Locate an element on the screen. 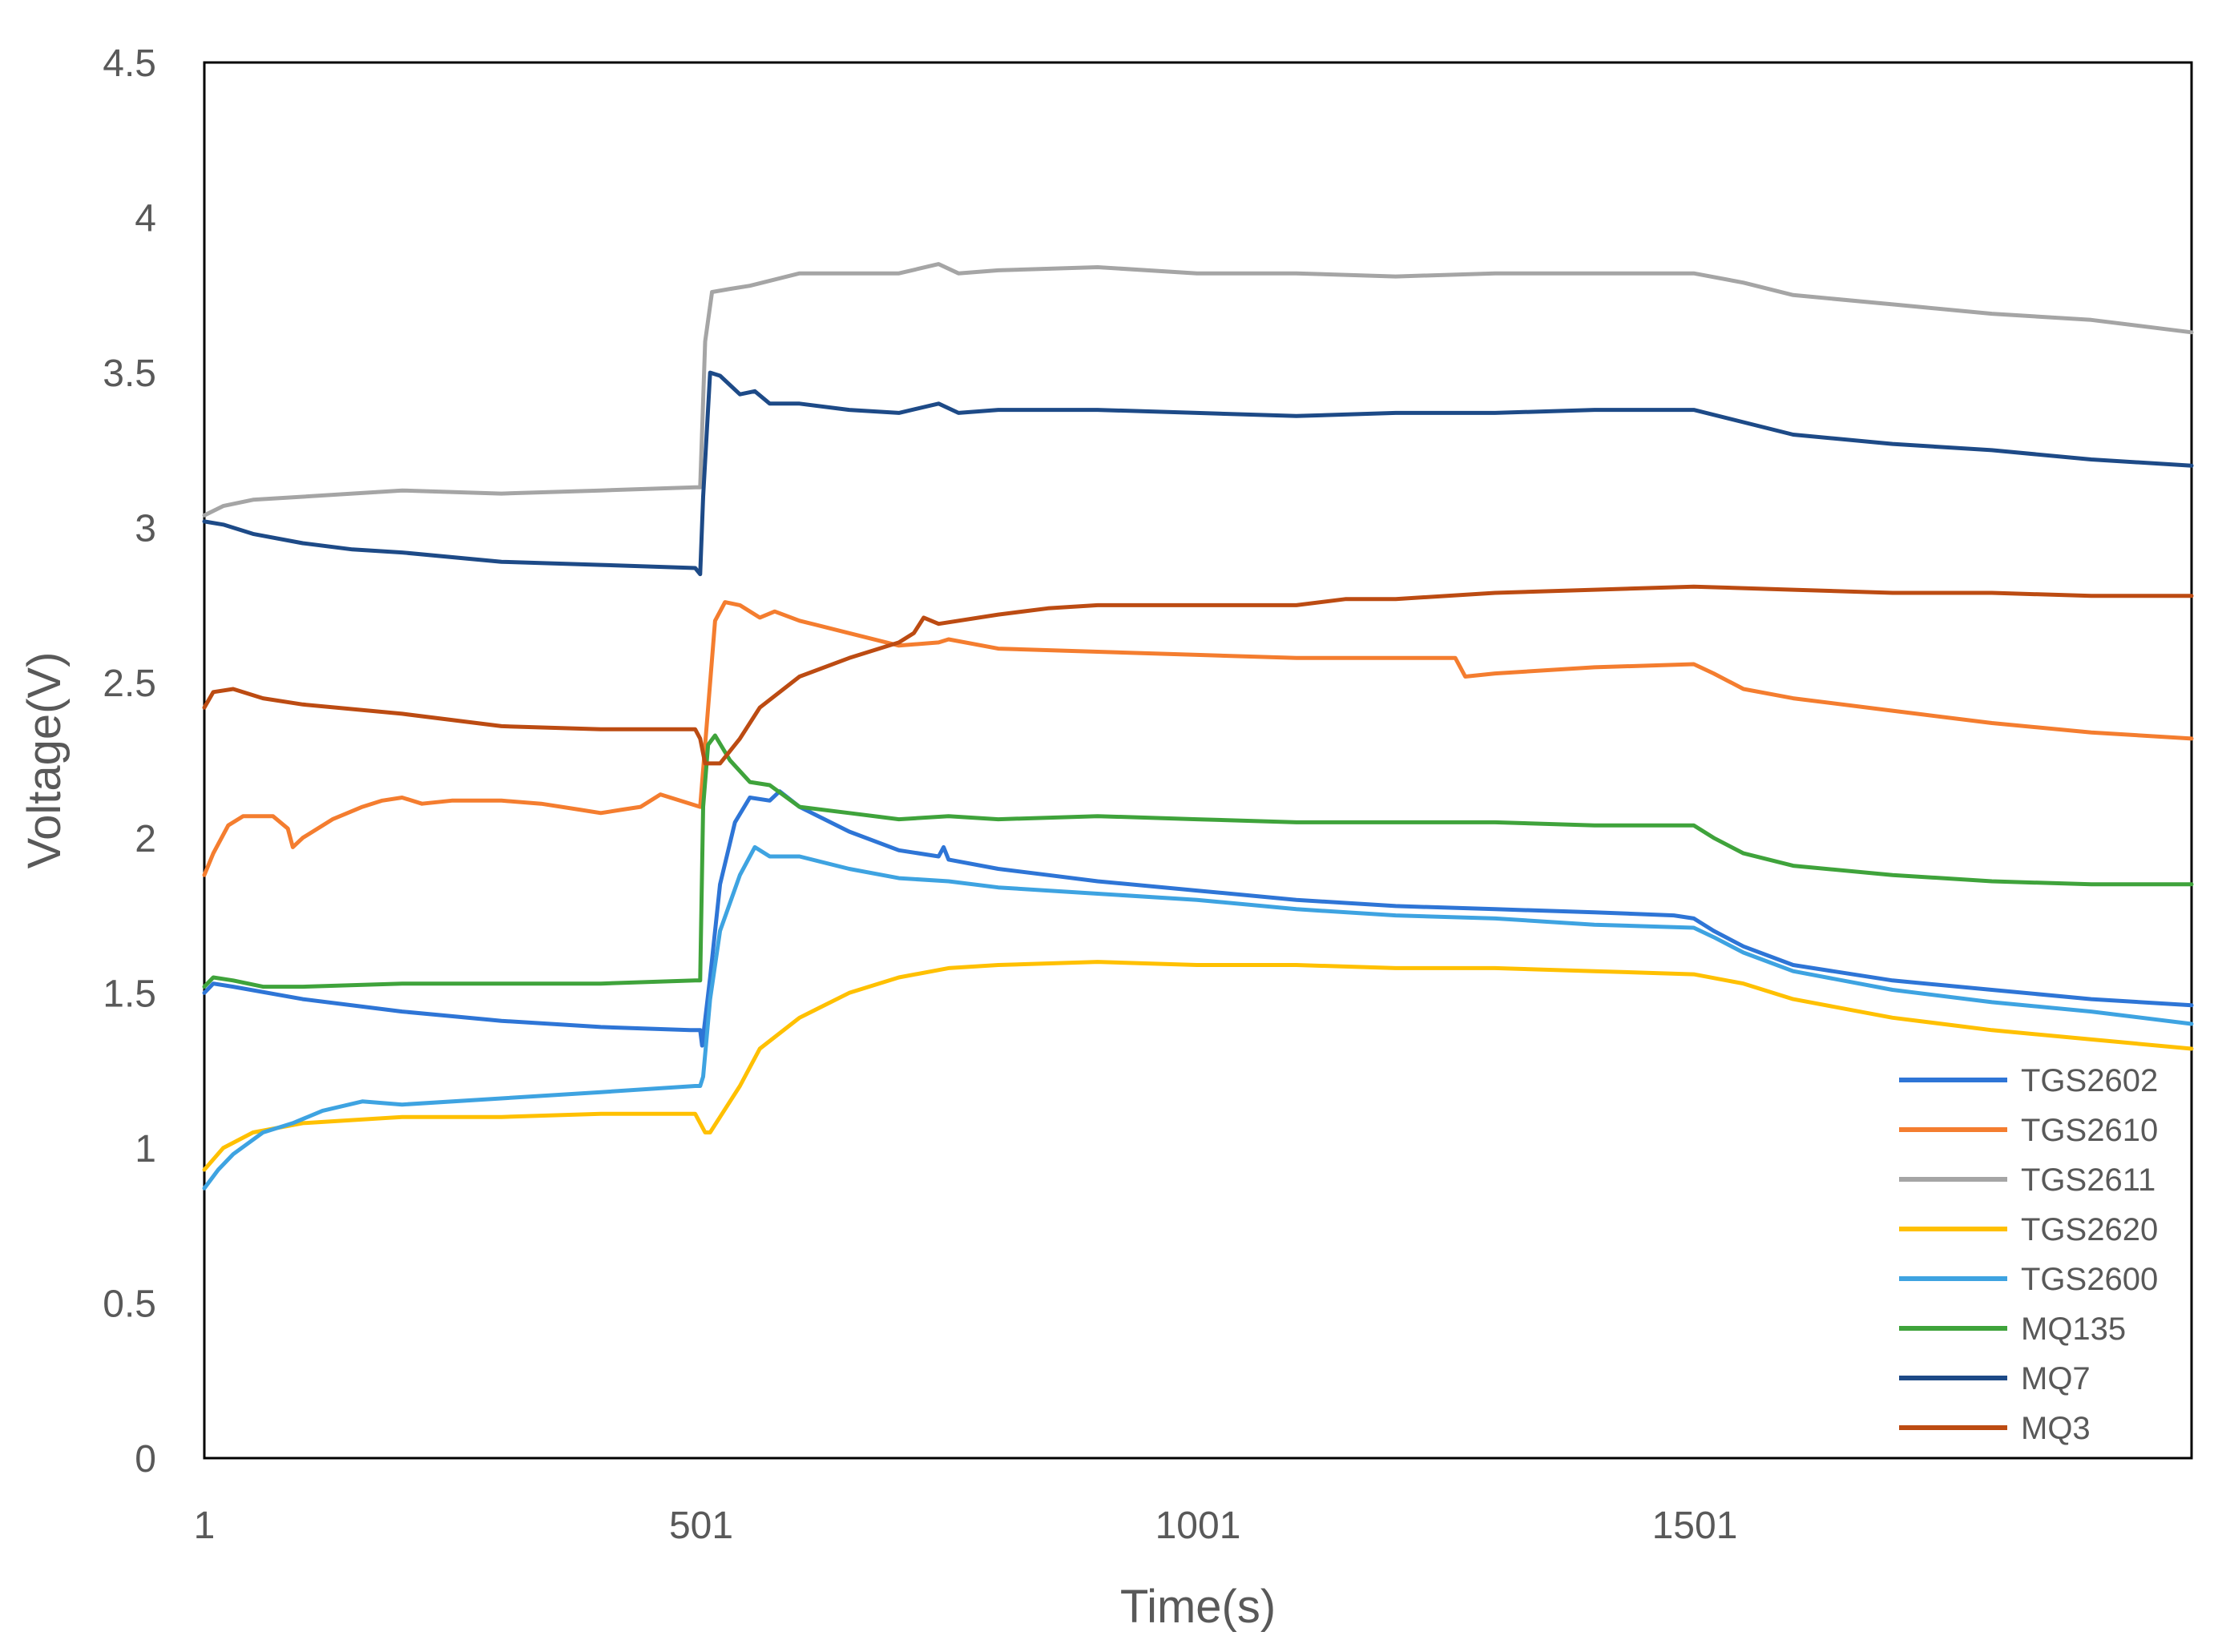 The height and width of the screenshot is (1652, 2218). y-tick-label: 1.5 is located at coordinates (129, 994).